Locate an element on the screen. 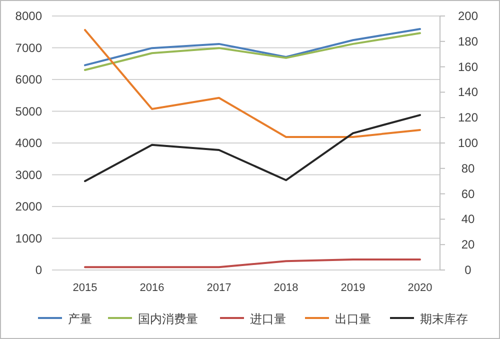 This screenshot has height=339, width=500. x-tick-label: 2017 is located at coordinates (219, 288).